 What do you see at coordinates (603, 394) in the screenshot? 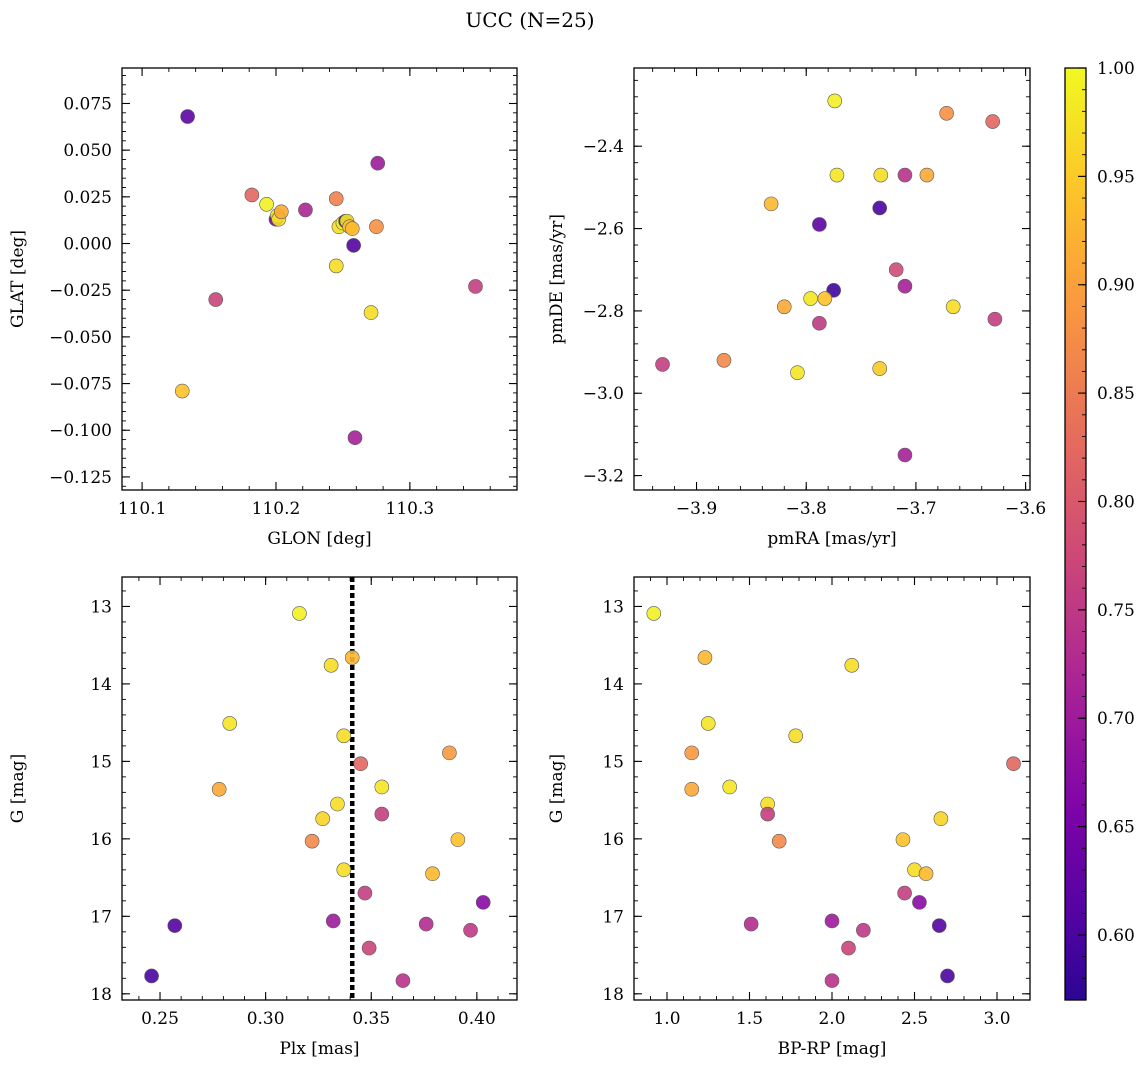
I see `y-tick-label: −3.0` at bounding box center [603, 394].